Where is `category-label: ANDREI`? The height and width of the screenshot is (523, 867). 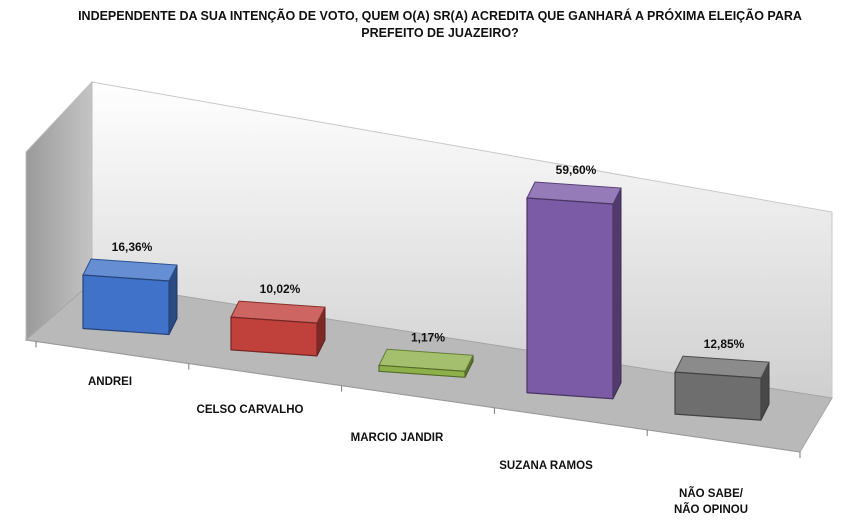
category-label: ANDREI is located at coordinates (110, 382).